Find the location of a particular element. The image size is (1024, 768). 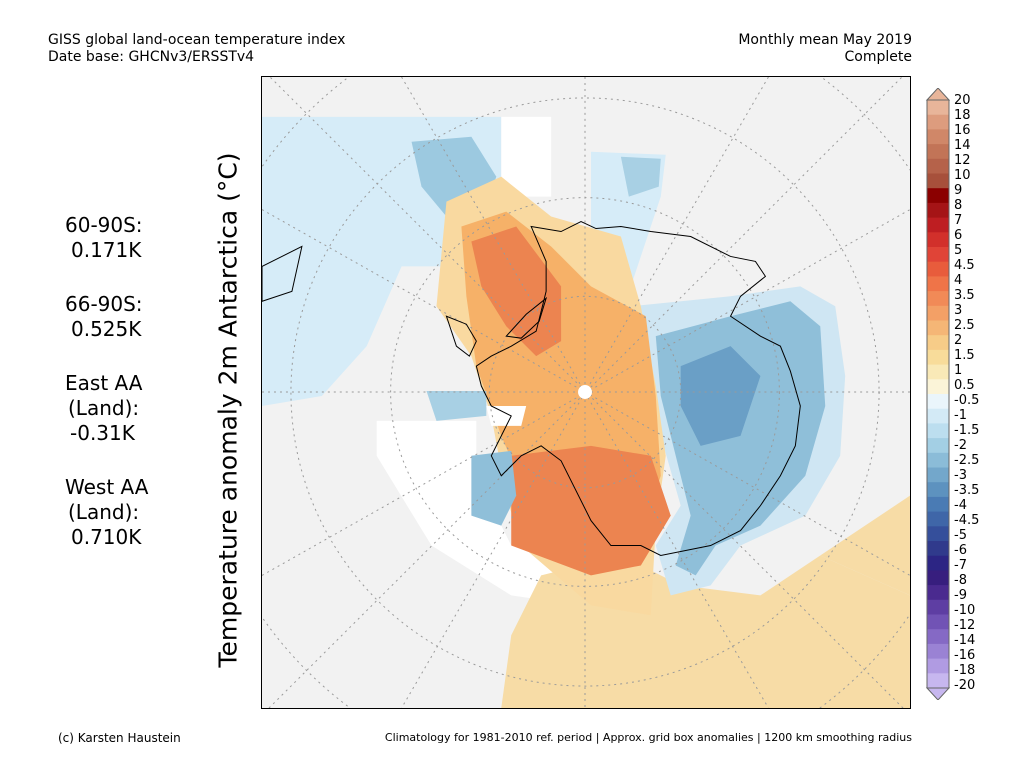

colorbar-tick-label: -4 is located at coordinates (960, 505).